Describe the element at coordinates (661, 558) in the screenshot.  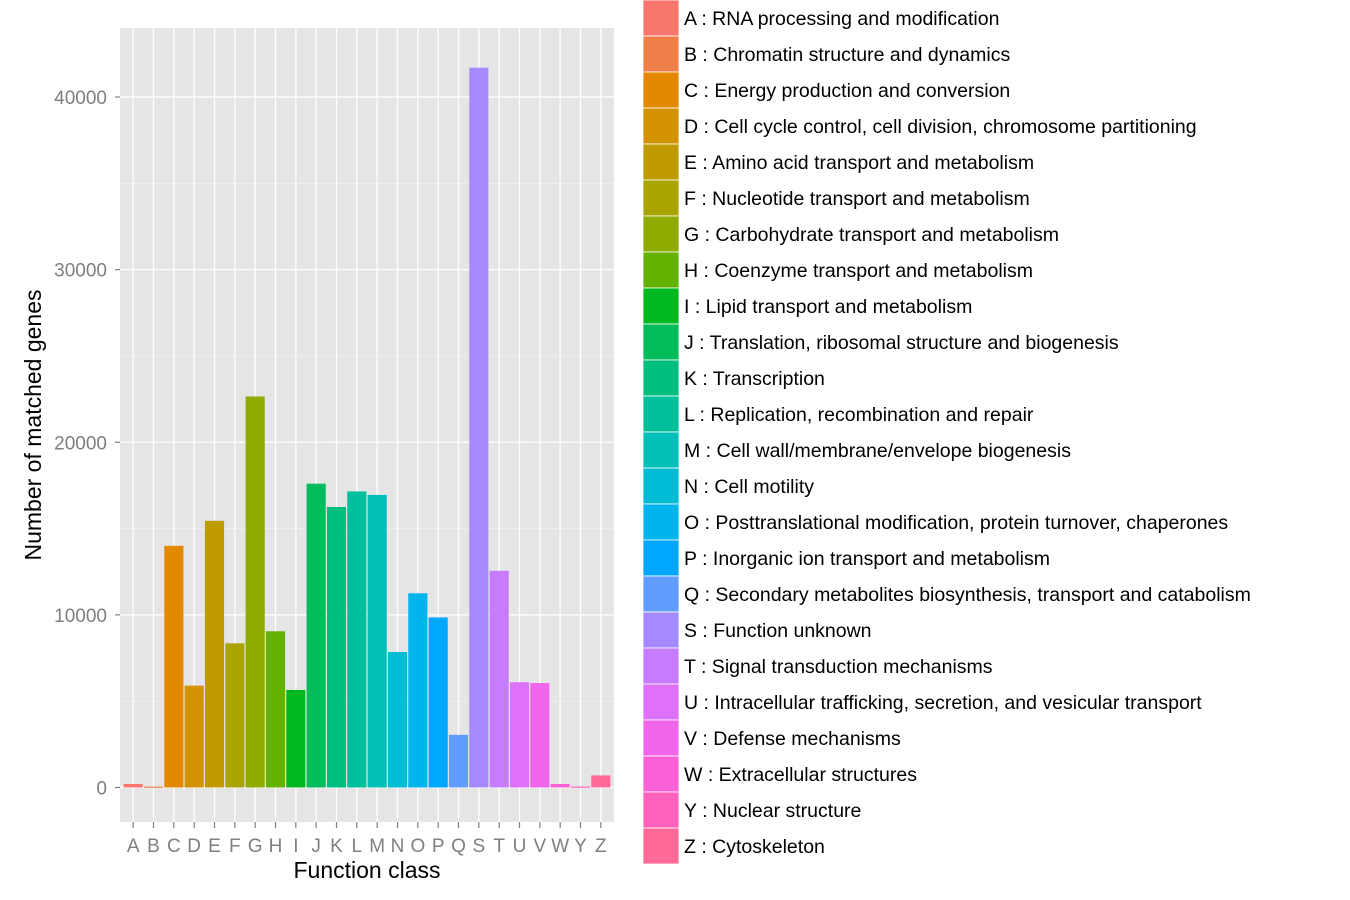
I see `legend-swatch-p` at that location.